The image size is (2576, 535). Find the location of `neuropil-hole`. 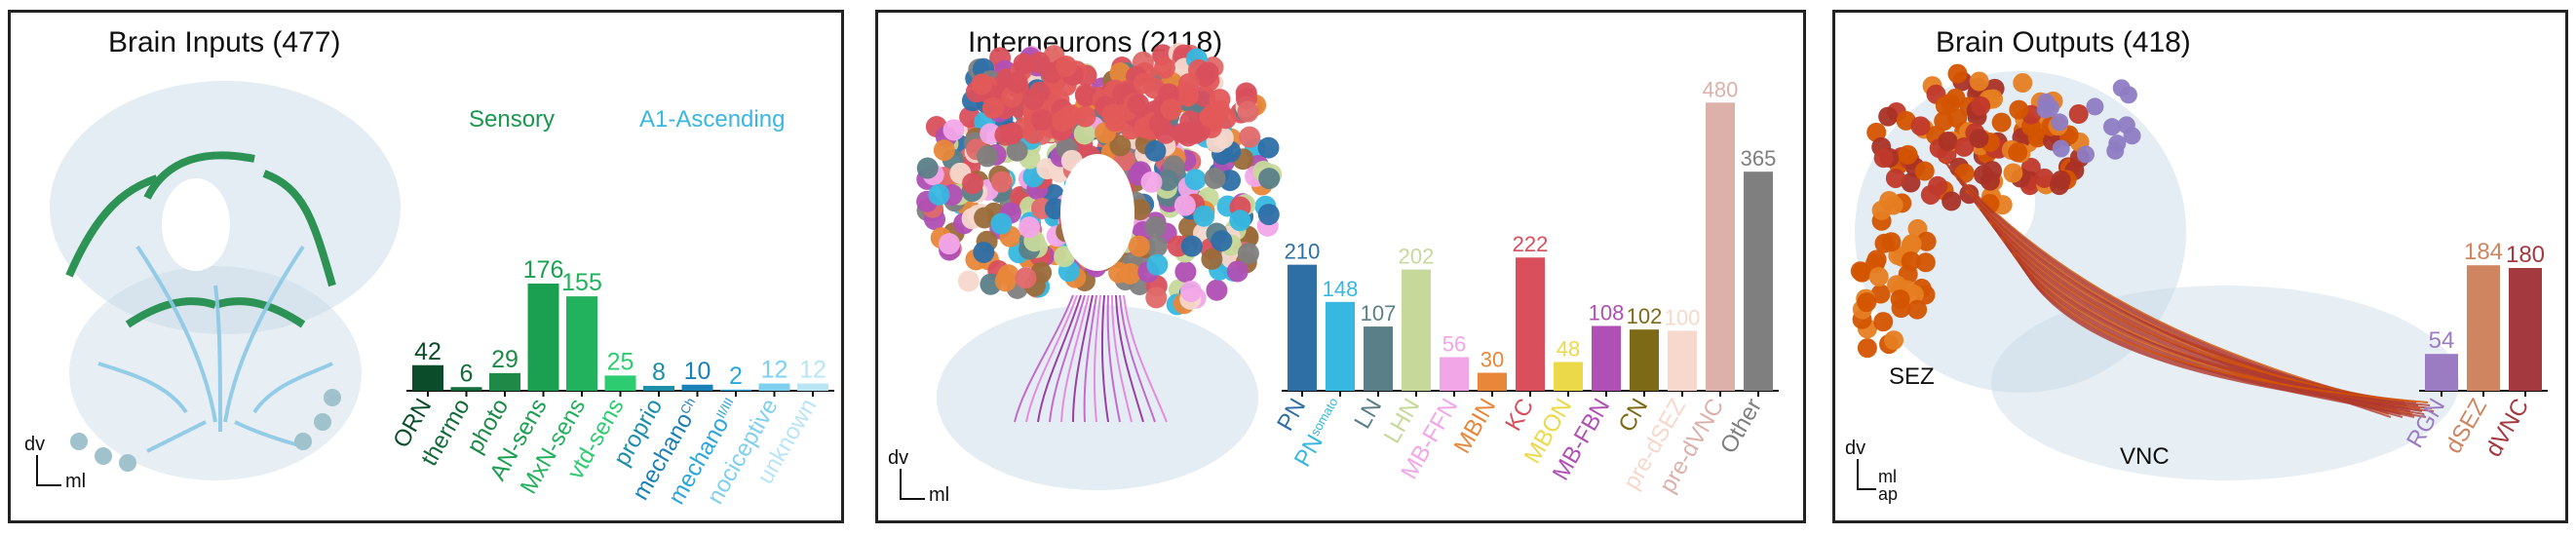

neuropil-hole is located at coordinates (196, 224).